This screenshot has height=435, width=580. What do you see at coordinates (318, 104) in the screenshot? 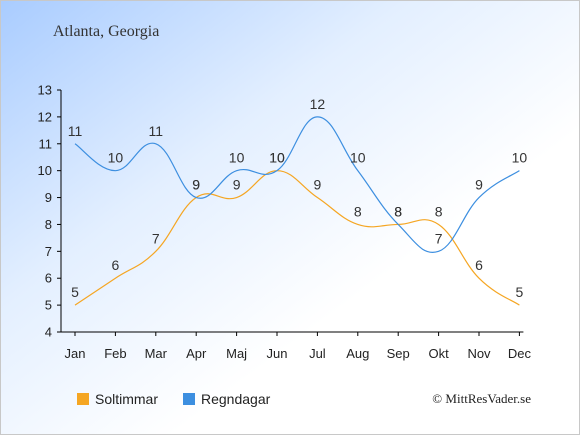
I see `data-label-rain-days: 12` at bounding box center [318, 104].